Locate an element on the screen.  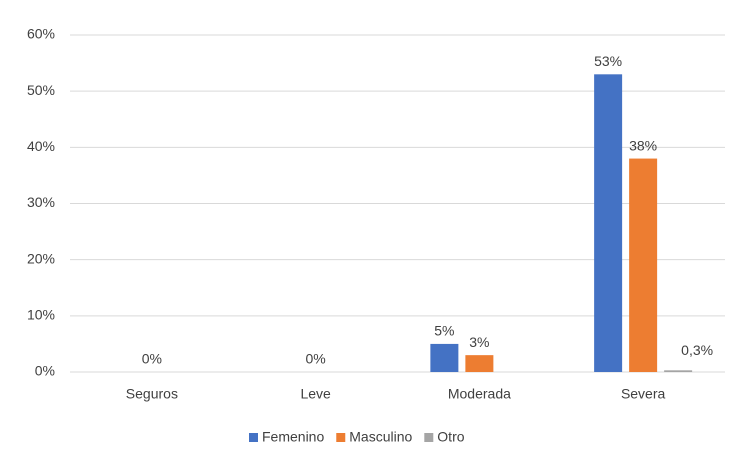
x-tick-label: Severa is located at coordinates (643, 394).